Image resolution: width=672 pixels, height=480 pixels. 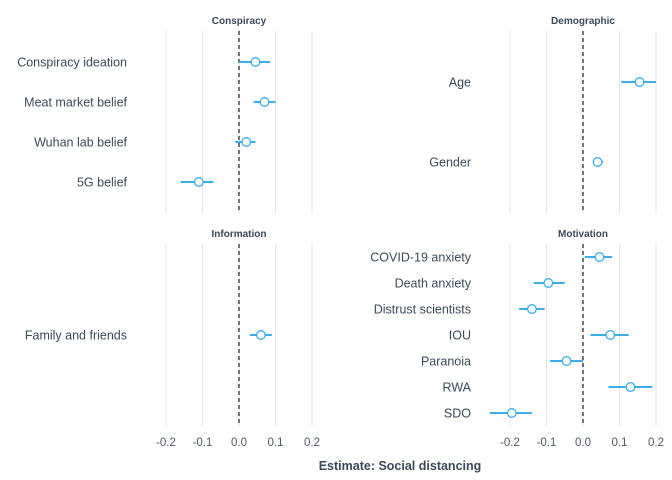 What do you see at coordinates (433, 284) in the screenshot?
I see `row-label: Death anxiety` at bounding box center [433, 284].